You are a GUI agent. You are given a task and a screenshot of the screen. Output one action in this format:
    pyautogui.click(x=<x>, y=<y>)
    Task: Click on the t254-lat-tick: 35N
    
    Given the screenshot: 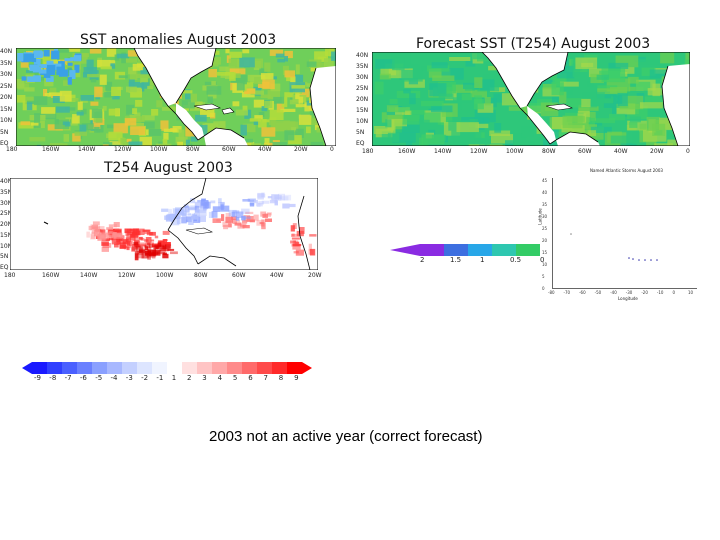 What is the action you would take?
    pyautogui.click(x=6, y=192)
    